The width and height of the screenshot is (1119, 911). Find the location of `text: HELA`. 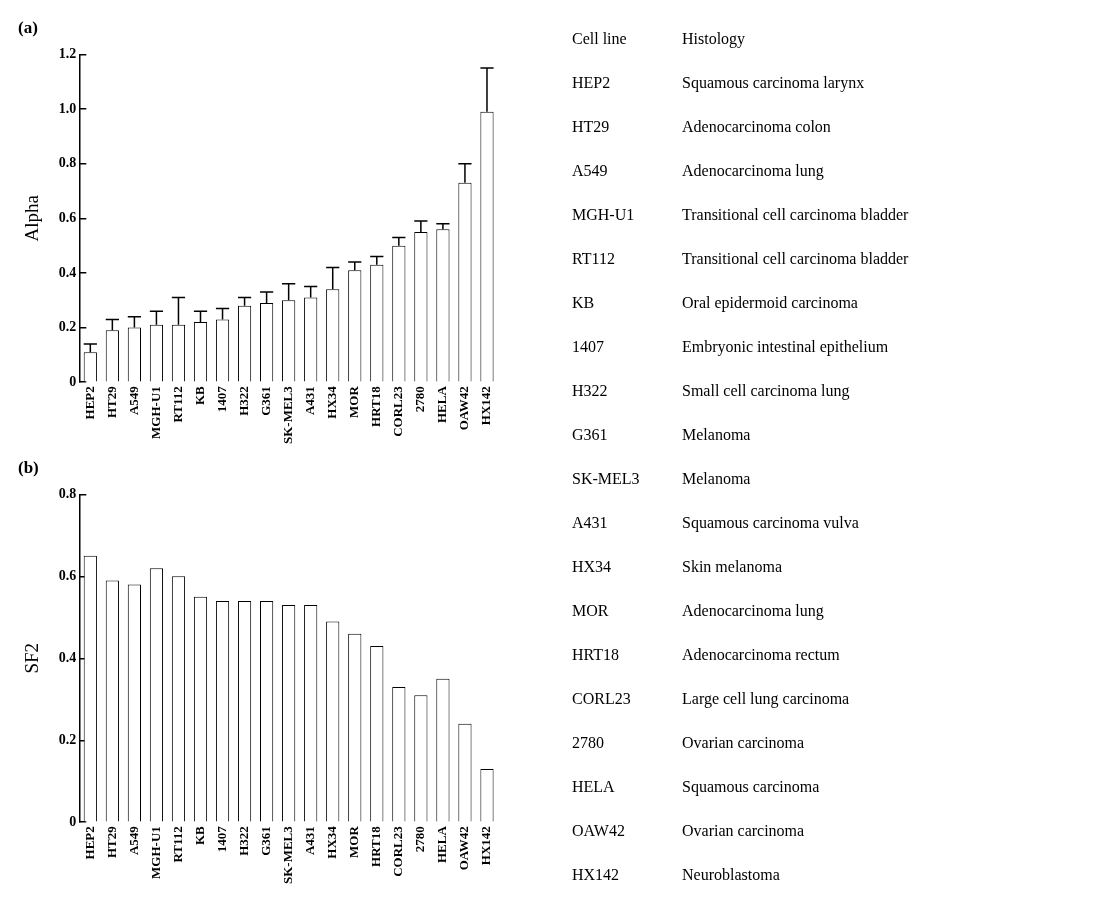

text: HELA is located at coordinates (593, 786).